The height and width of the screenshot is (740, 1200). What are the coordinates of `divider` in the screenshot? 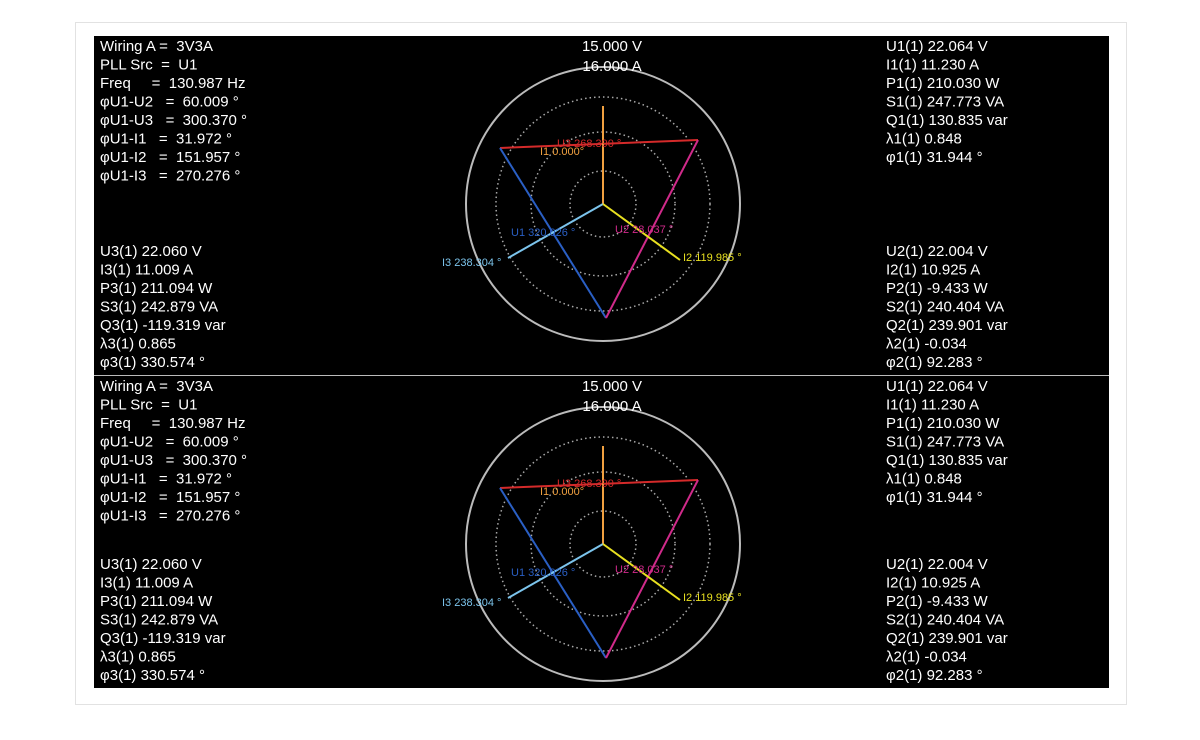 It's located at (601, 375).